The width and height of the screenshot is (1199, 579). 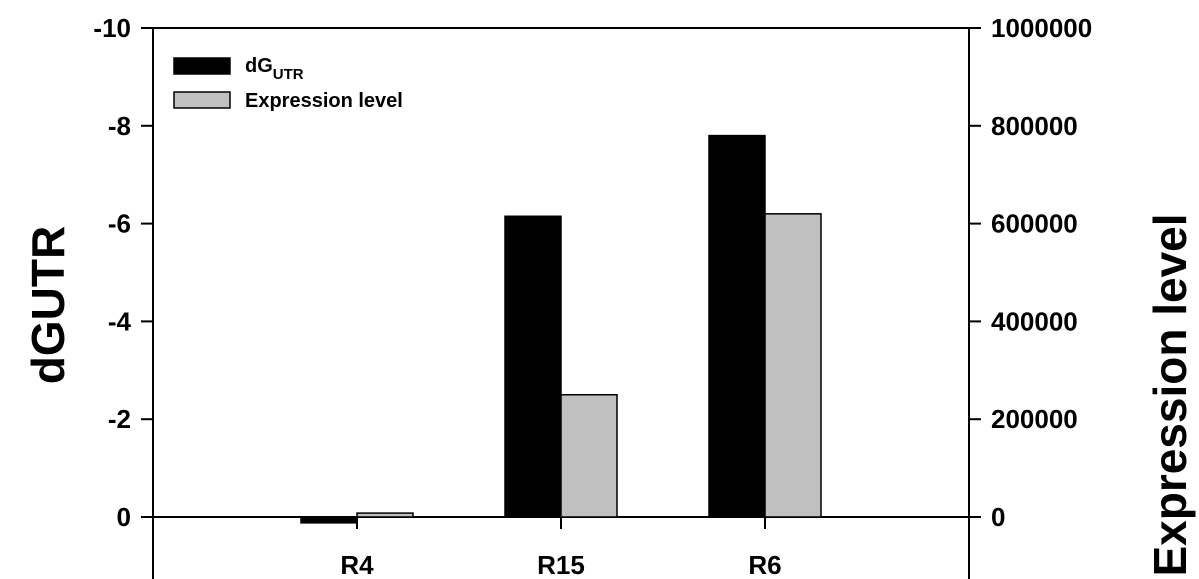 I want to click on y-tick-label: -4, so click(x=120, y=321).